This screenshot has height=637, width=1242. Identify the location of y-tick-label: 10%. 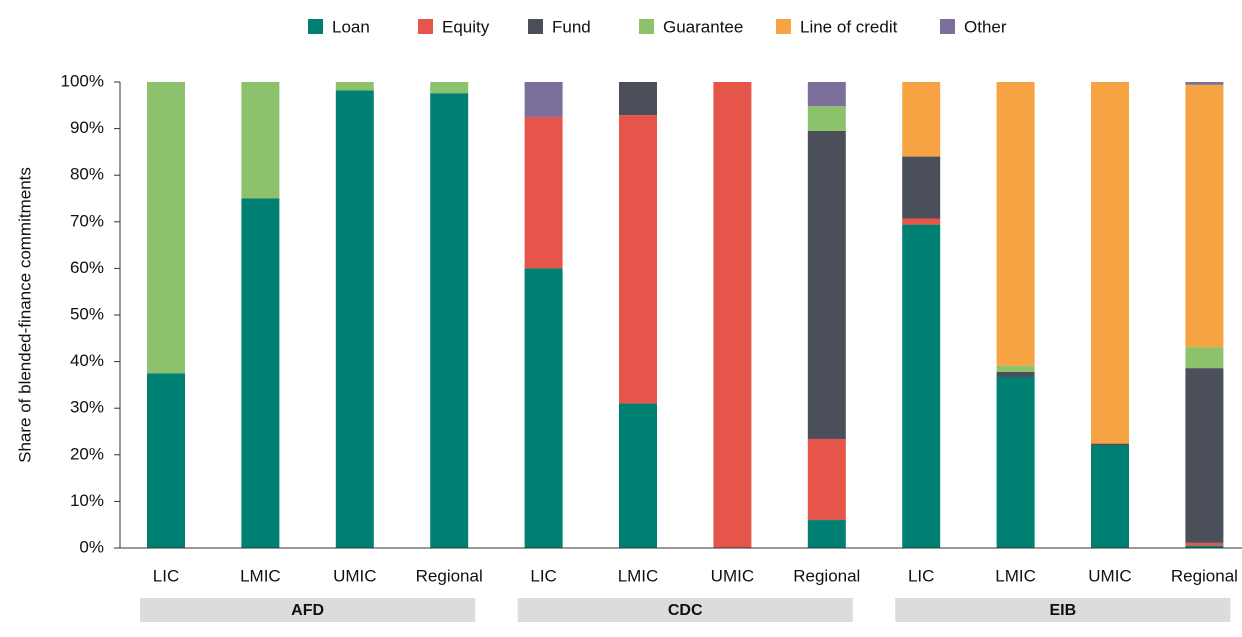
(87, 500).